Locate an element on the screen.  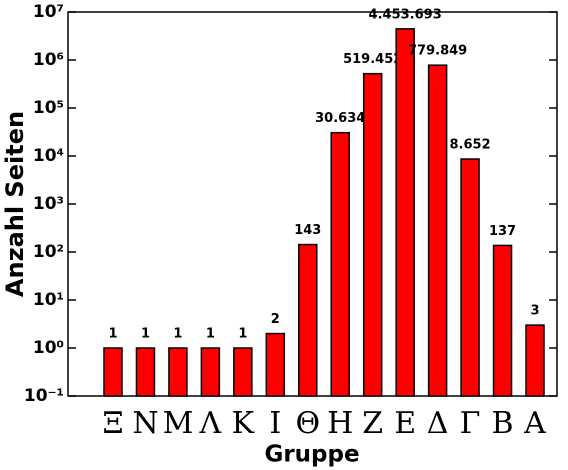
value-label: 779.849 is located at coordinates (437, 51).